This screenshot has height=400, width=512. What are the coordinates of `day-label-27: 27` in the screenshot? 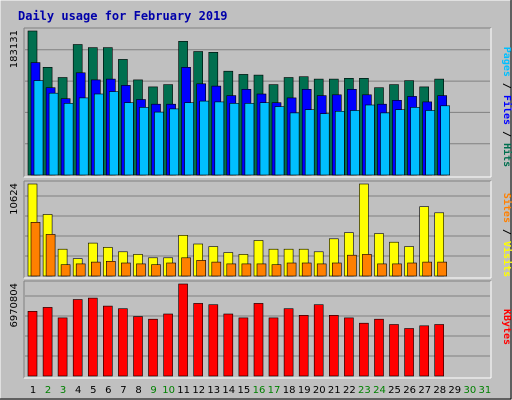 It's located at (424, 390).